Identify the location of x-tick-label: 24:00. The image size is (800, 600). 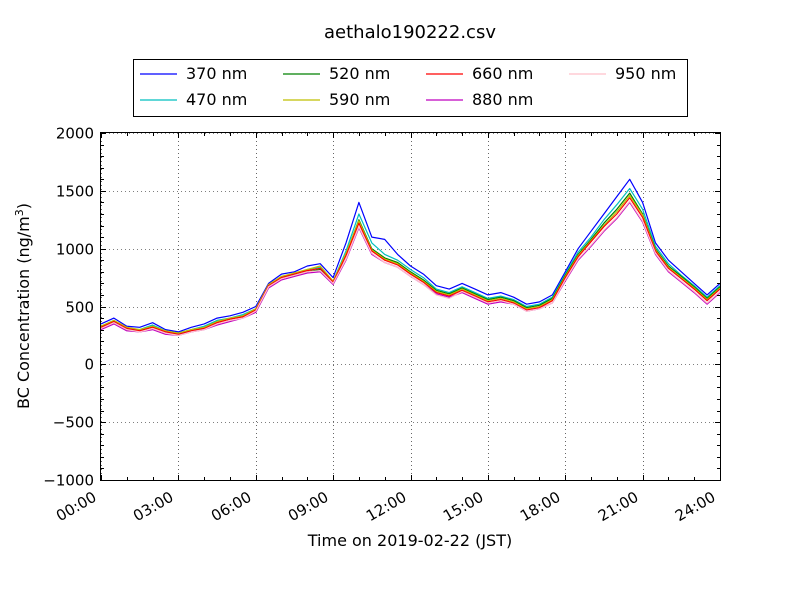
(695, 506).